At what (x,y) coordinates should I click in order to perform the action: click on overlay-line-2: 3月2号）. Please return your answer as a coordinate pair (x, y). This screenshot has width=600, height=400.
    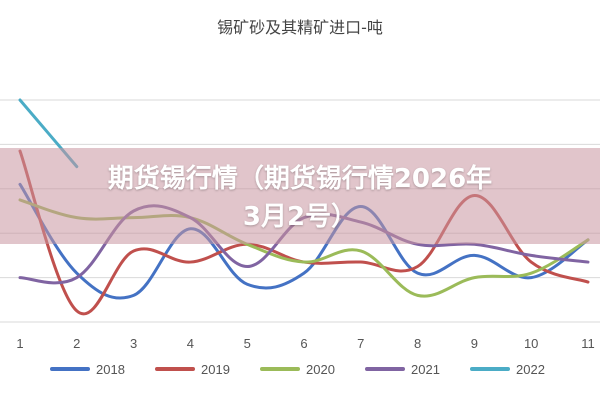
    Looking at the image, I should click on (300, 217).